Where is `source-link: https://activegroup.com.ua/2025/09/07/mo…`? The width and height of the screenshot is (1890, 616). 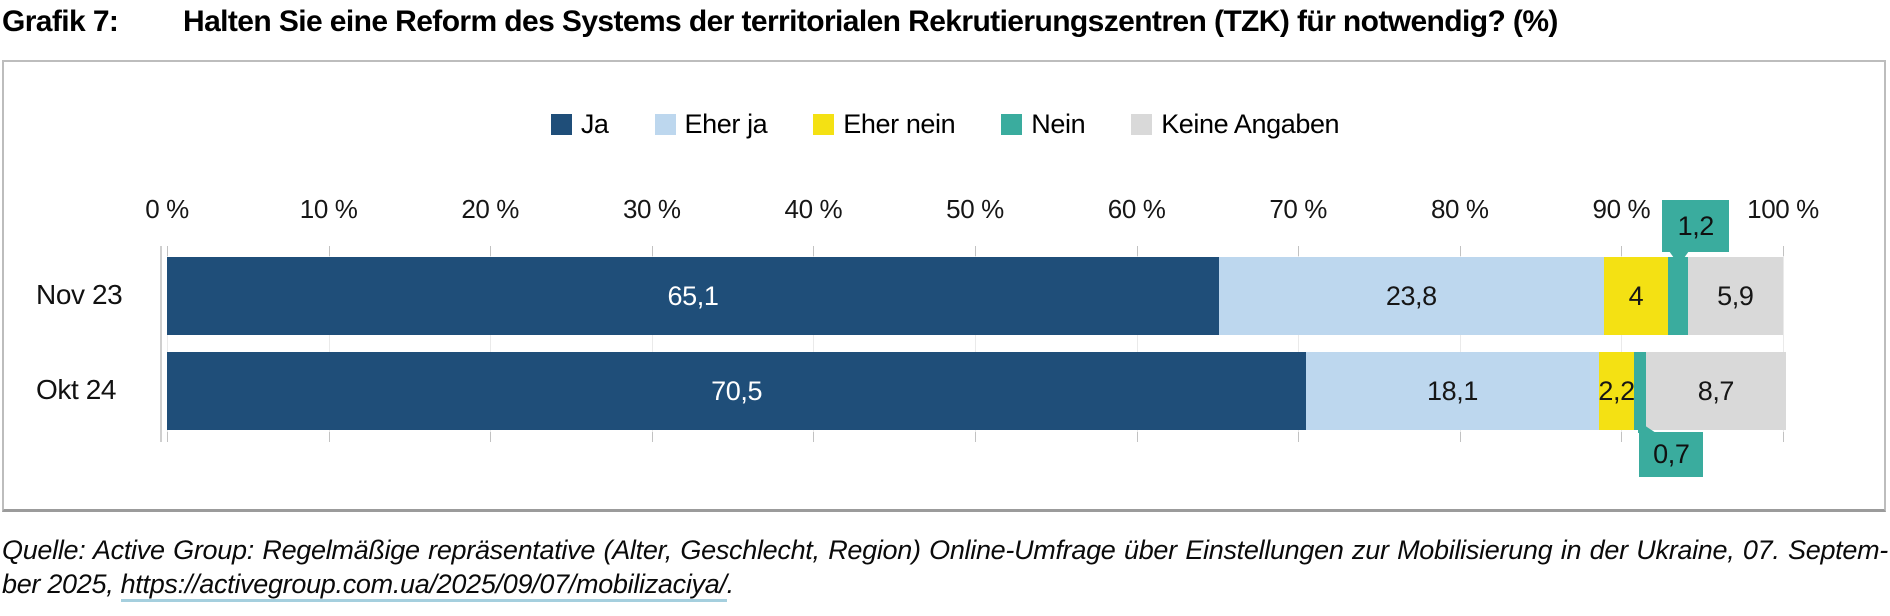 source-link: https://activegroup.com.ua/2025/09/07/mo… is located at coordinates (423, 585).